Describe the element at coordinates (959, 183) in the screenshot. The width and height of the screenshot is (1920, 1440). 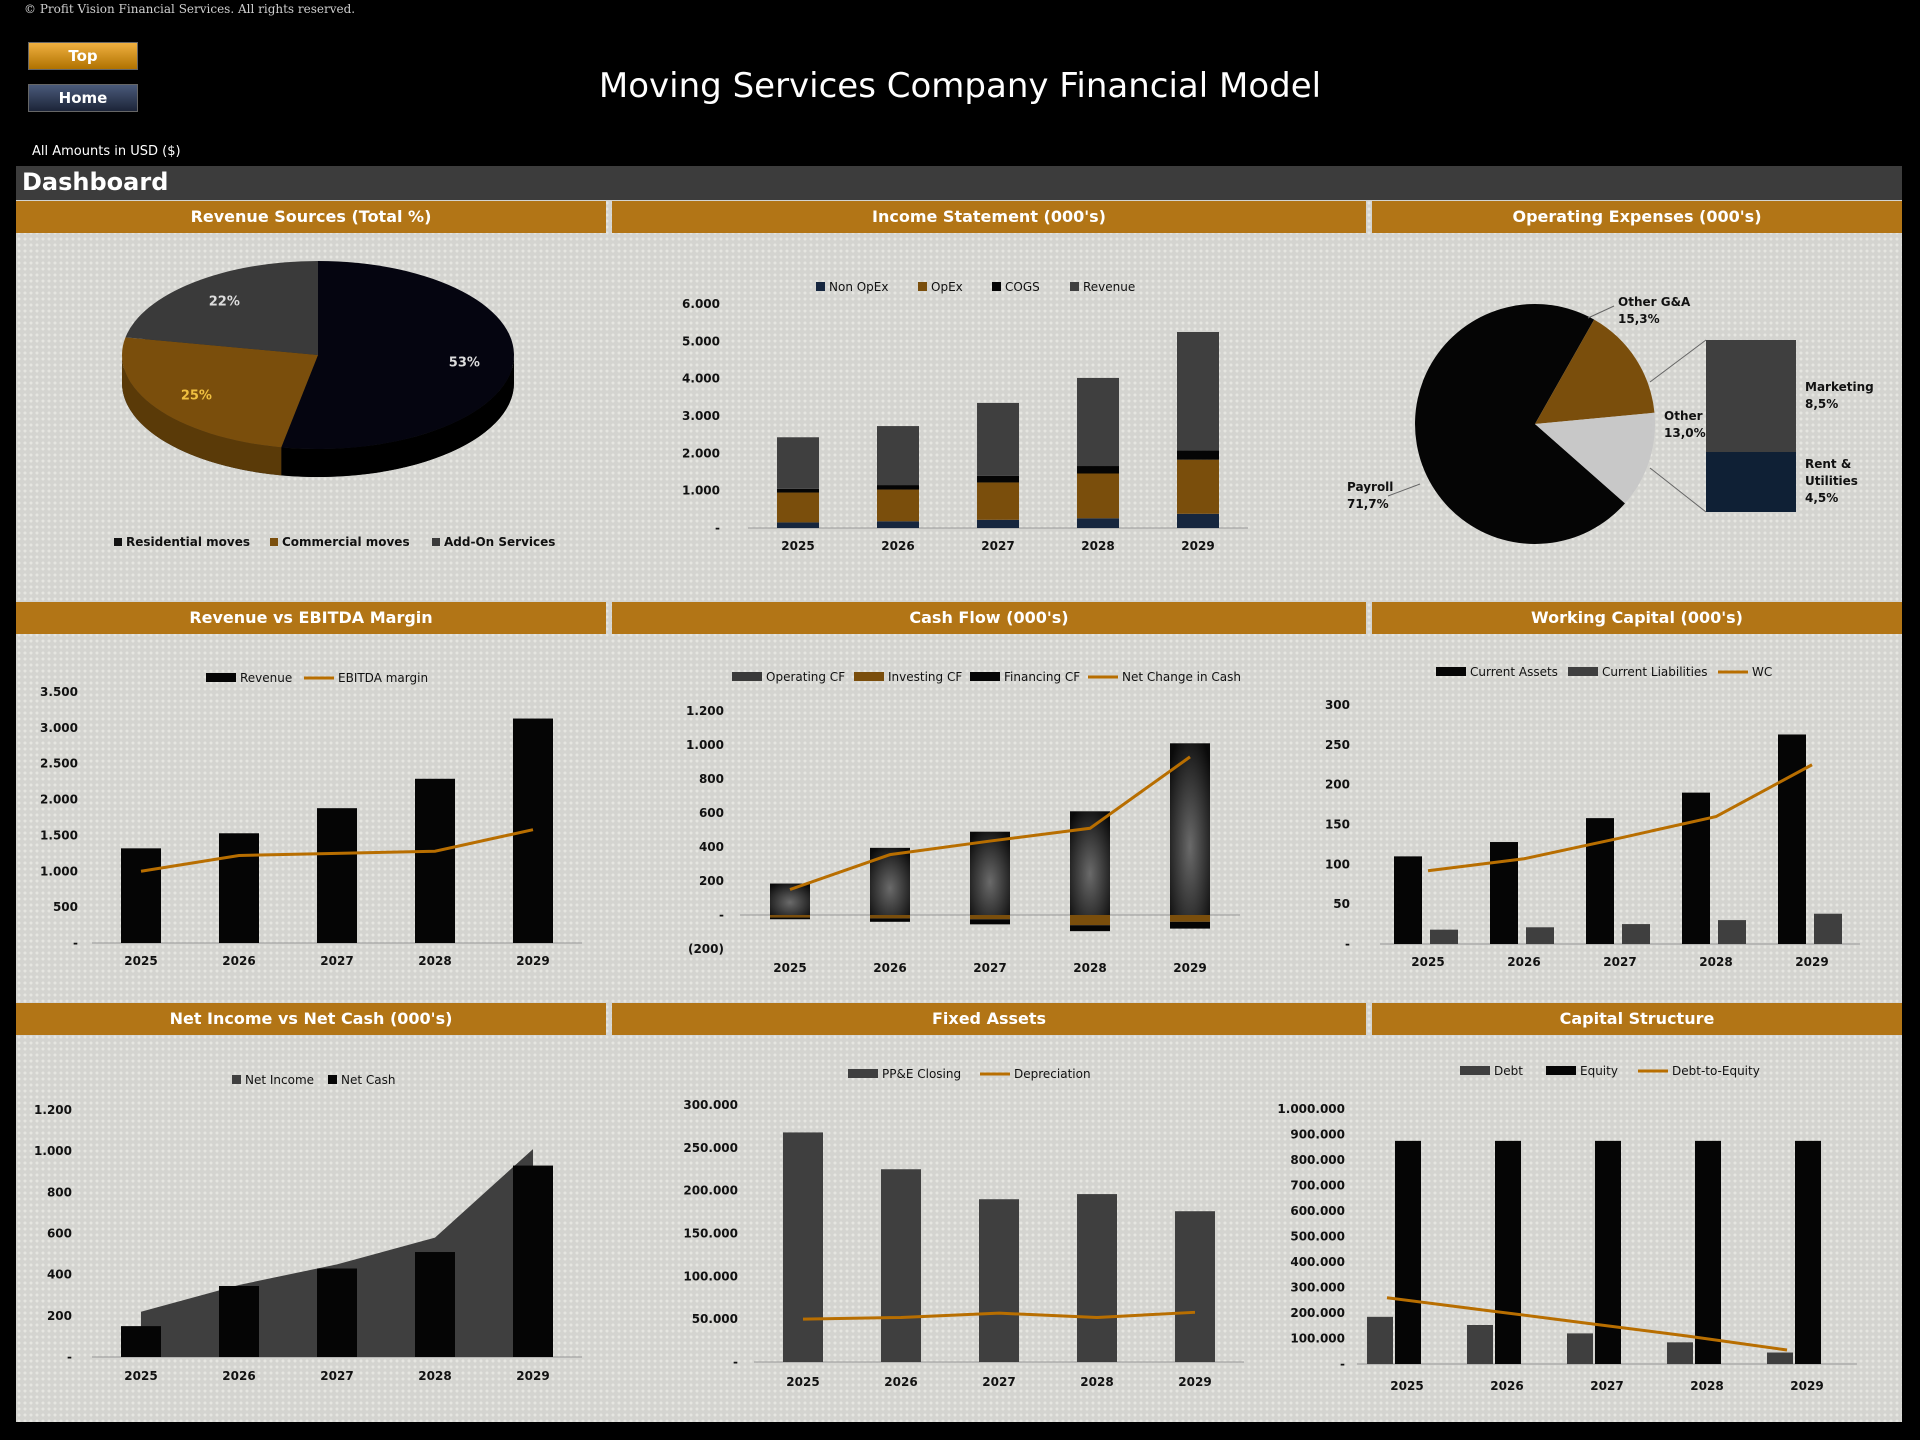
I see `dashboard-bar: Dashboard` at that location.